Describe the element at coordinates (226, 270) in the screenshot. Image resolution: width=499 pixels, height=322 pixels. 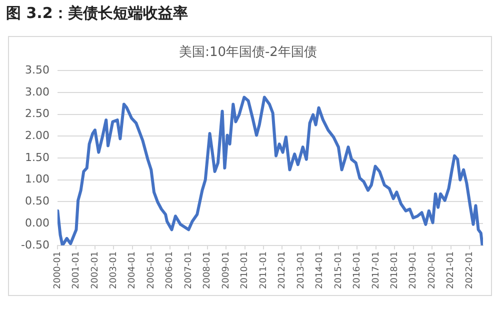
I see `x-tick-label: 2009-01` at that location.